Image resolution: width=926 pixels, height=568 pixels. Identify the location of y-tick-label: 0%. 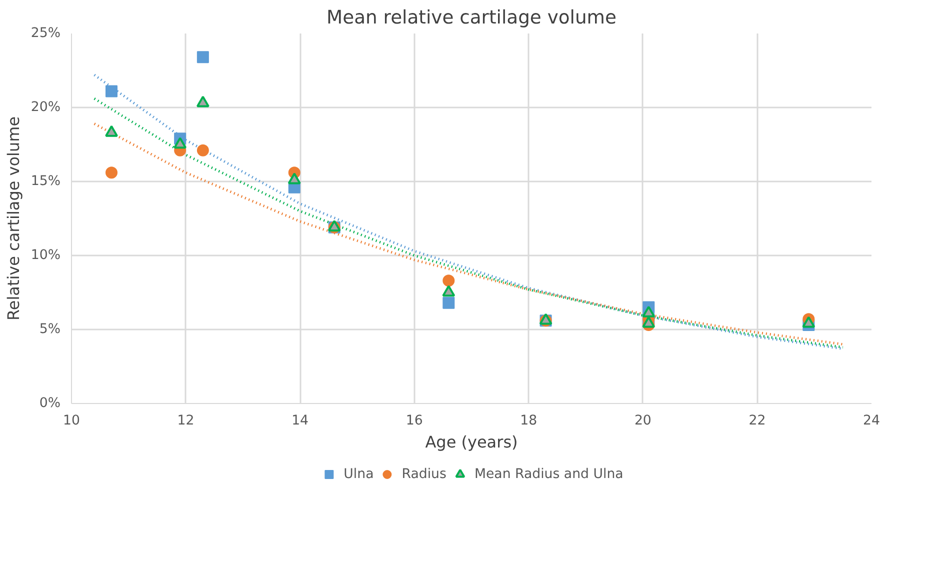
(50, 403).